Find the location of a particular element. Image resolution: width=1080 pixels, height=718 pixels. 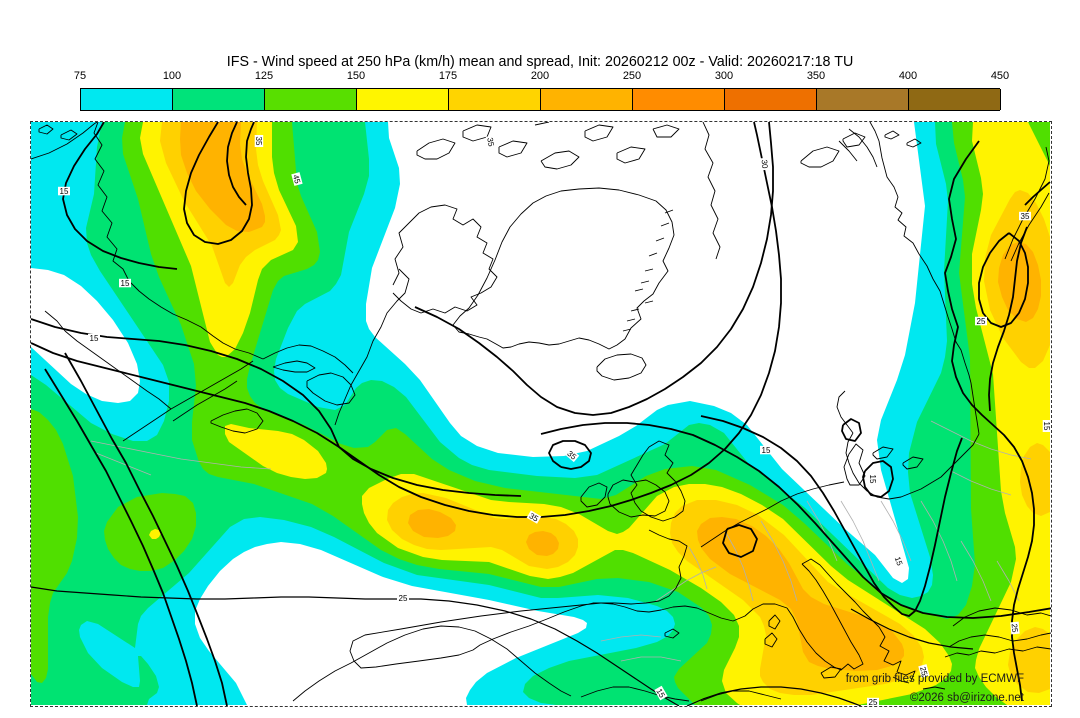

svg-text: 45 is located at coordinates (296, 179).